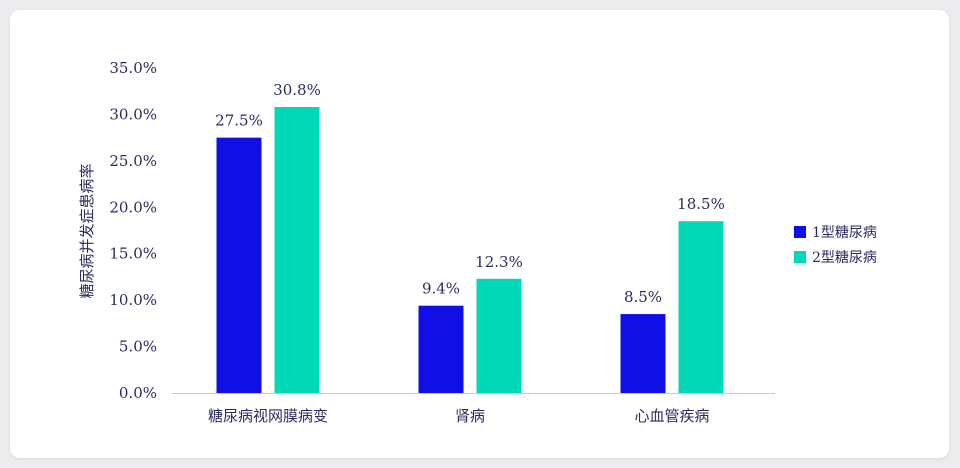  Describe the element at coordinates (268, 416) in the screenshot. I see `x-tick-label: 糖尿病视网膜病变` at that location.